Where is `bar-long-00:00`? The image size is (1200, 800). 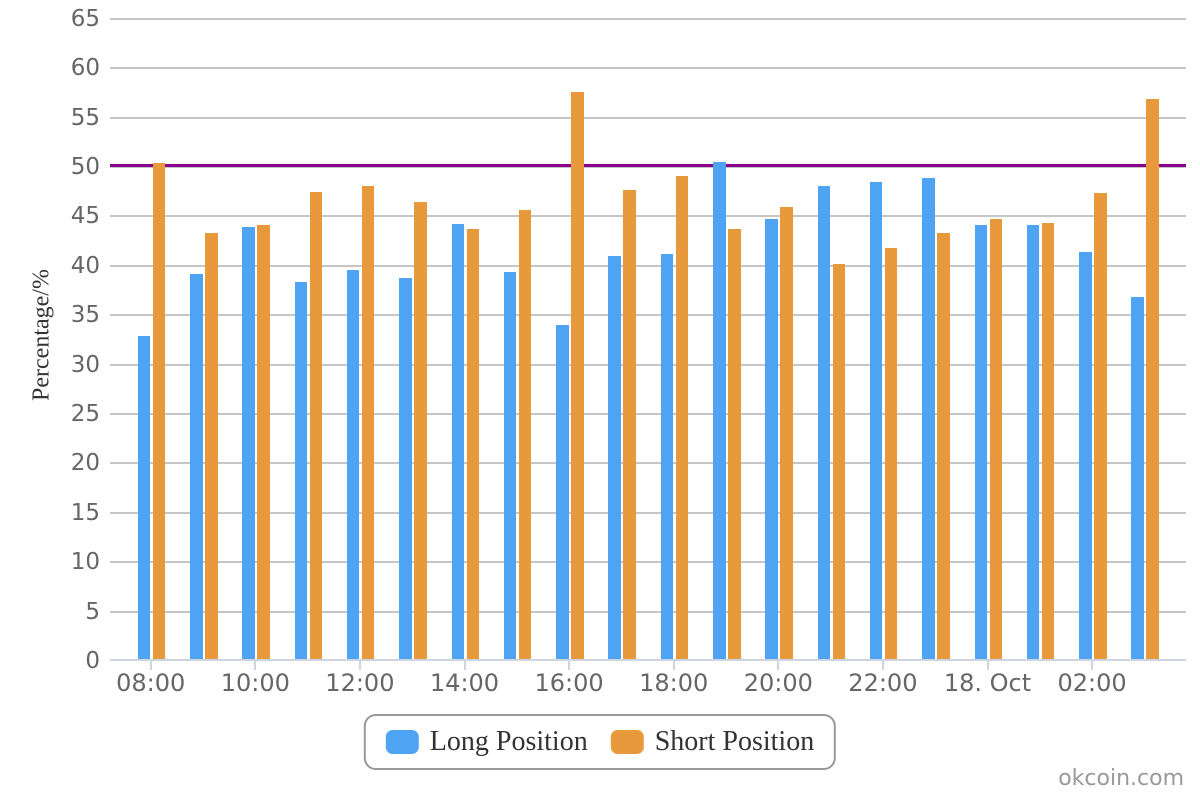
bar-long-00:00 is located at coordinates (980, 442).